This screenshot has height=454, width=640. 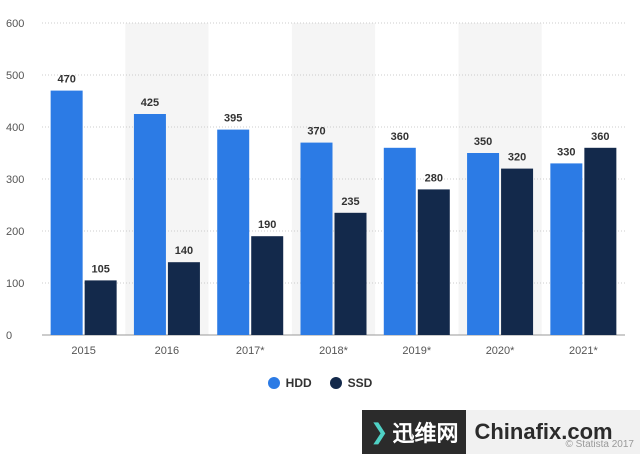 What do you see at coordinates (167, 351) in the screenshot?
I see `x-tick-label: 2016` at bounding box center [167, 351].